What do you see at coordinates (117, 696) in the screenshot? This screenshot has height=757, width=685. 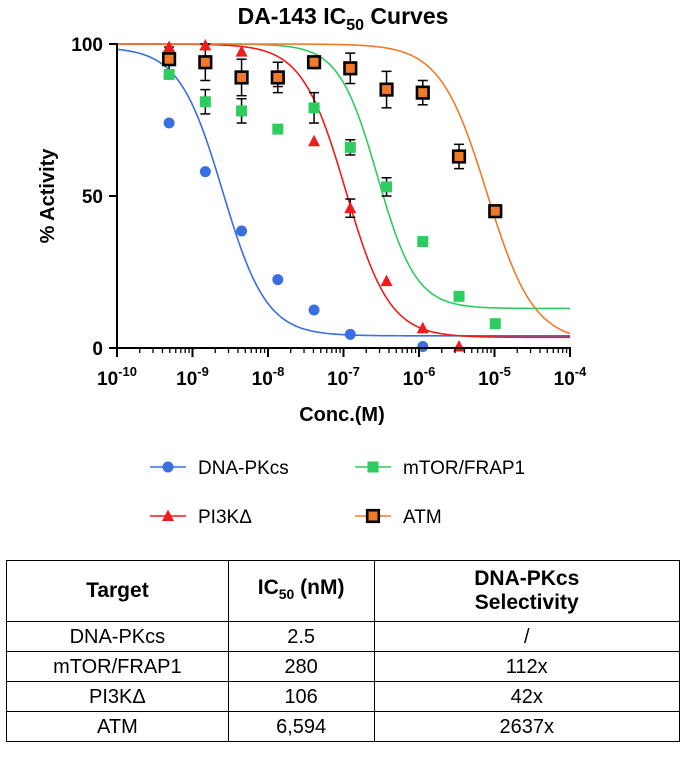 I see `cell-target: PI3KΔ` at bounding box center [117, 696].